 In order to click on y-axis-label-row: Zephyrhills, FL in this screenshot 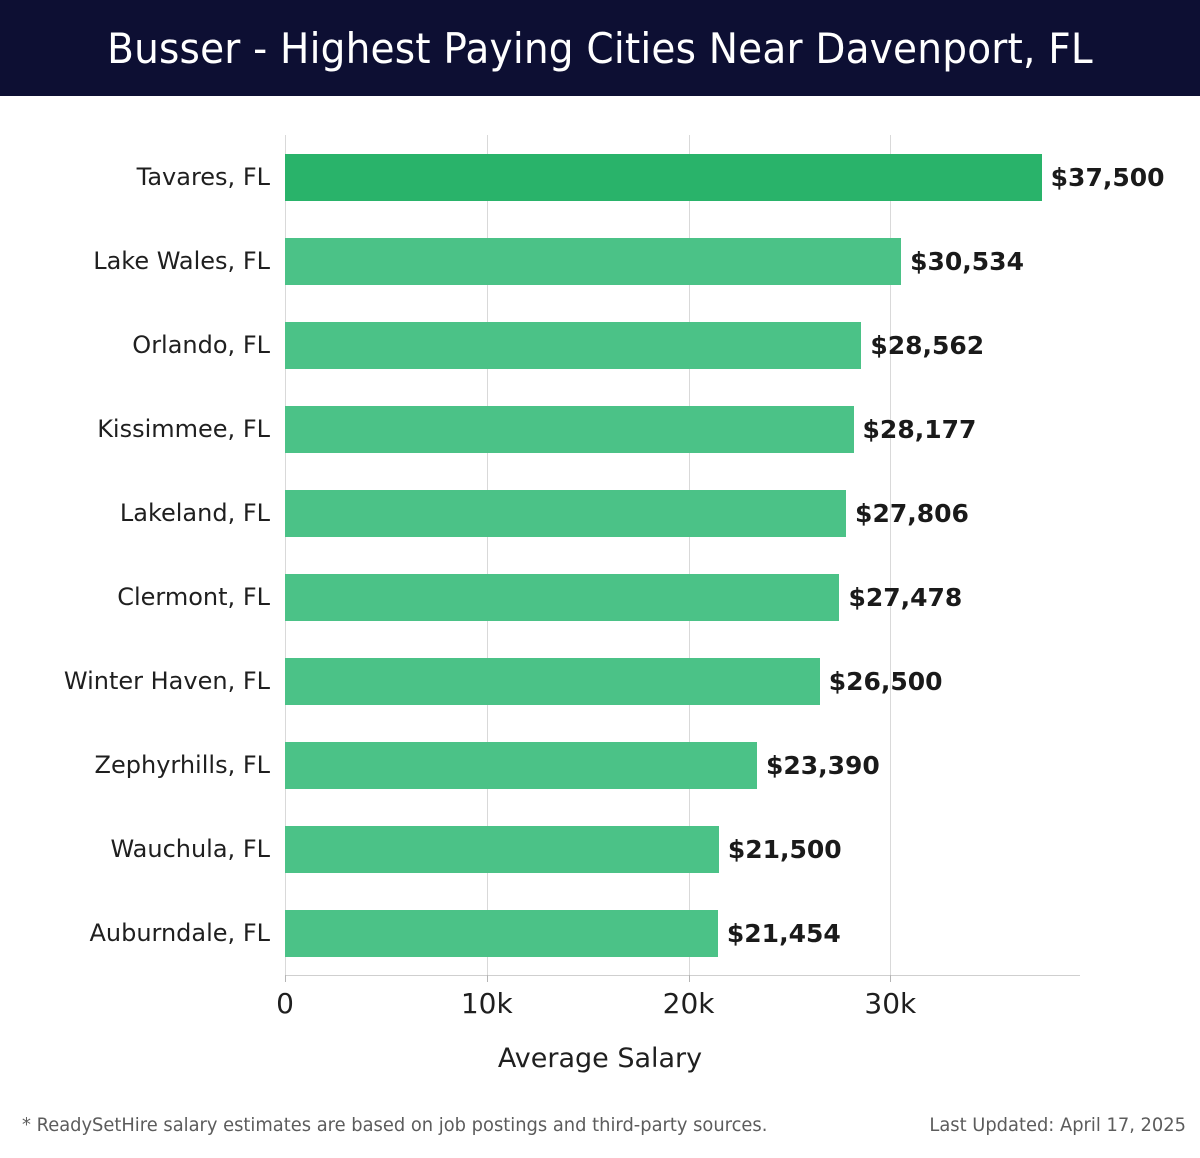, I will do `click(135, 765)`.